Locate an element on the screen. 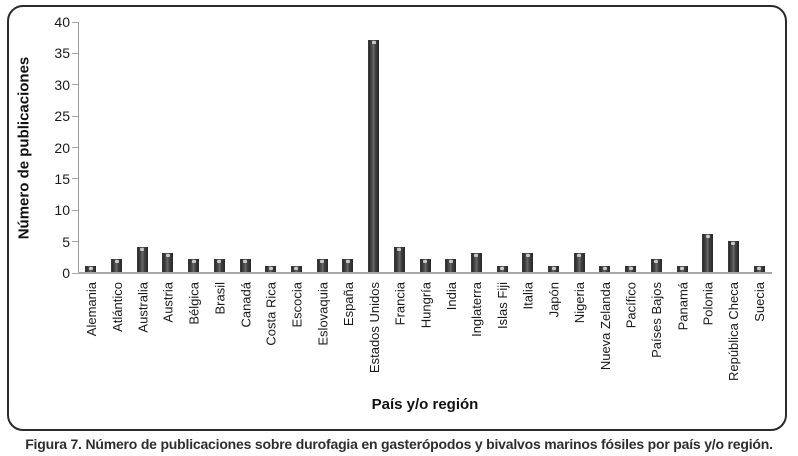  y-tick-label: 30 is located at coordinates (62, 84).